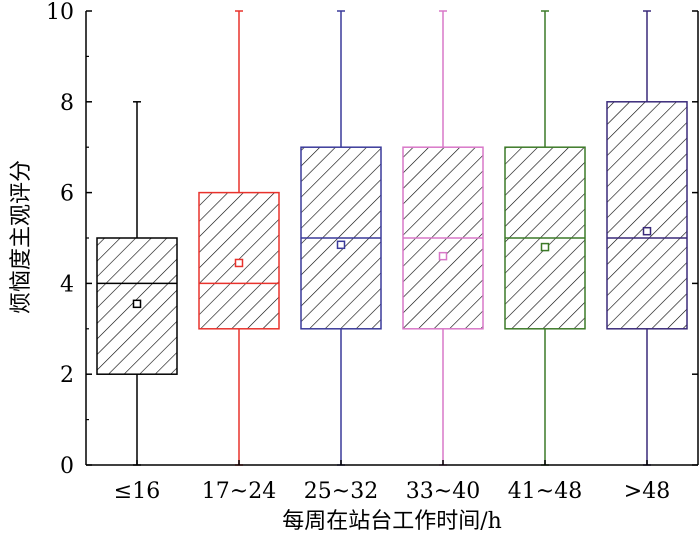  What do you see at coordinates (67, 375) in the screenshot?
I see `y-tick-label-2: 2` at bounding box center [67, 375].